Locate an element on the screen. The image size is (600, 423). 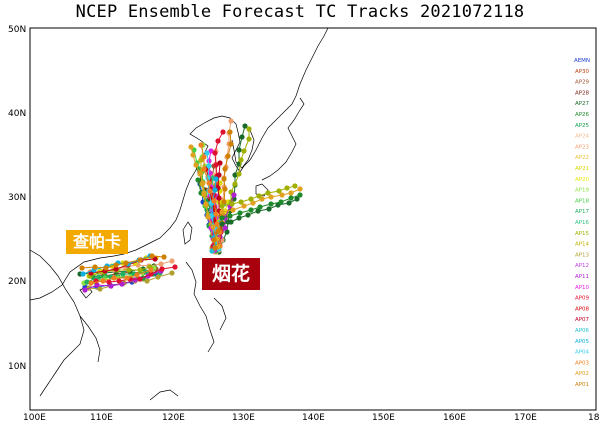
x-tick-label: 110E is located at coordinates (101, 418).